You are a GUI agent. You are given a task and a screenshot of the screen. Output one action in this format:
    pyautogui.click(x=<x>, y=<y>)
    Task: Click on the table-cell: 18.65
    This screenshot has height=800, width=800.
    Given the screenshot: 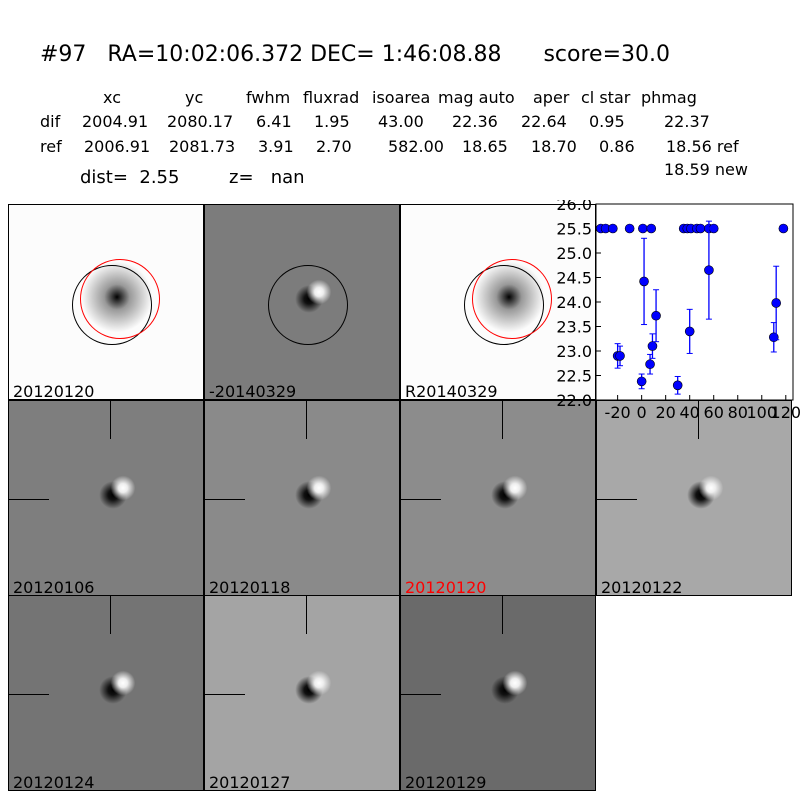 What is the action you would take?
    pyautogui.click(x=485, y=146)
    